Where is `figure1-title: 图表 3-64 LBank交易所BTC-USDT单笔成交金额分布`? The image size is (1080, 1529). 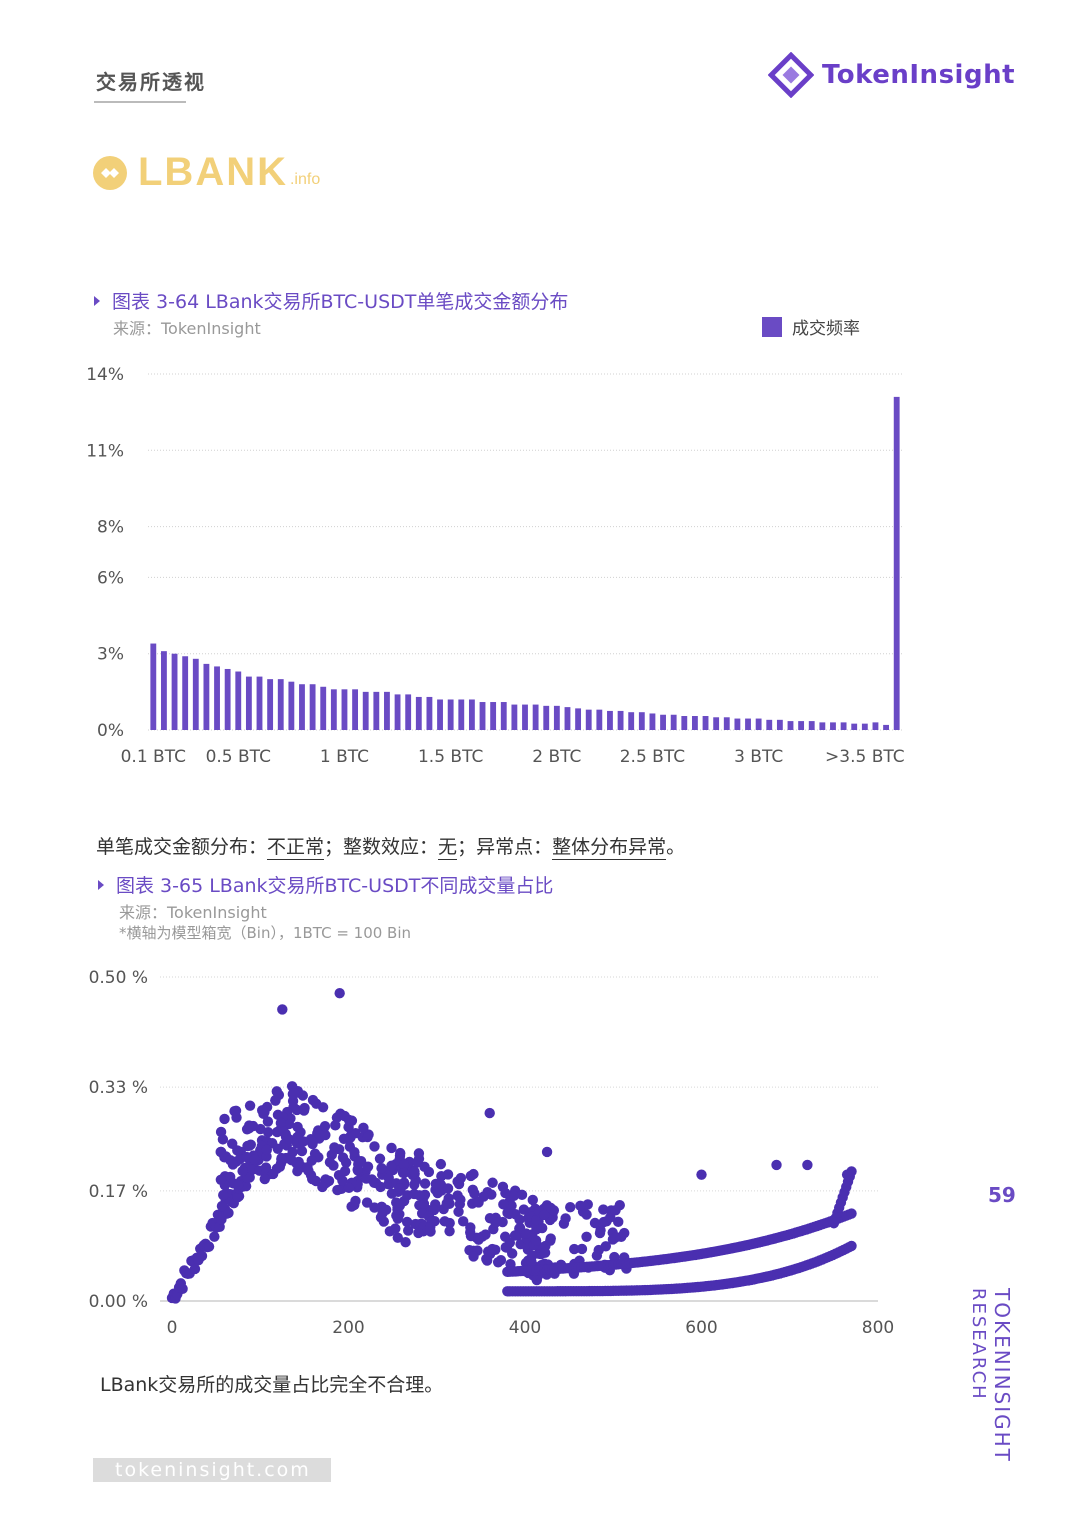
figure1-title: 图表 3-64 LBank交易所BTC-USDT单笔成交金额分布 is located at coordinates (331, 300).